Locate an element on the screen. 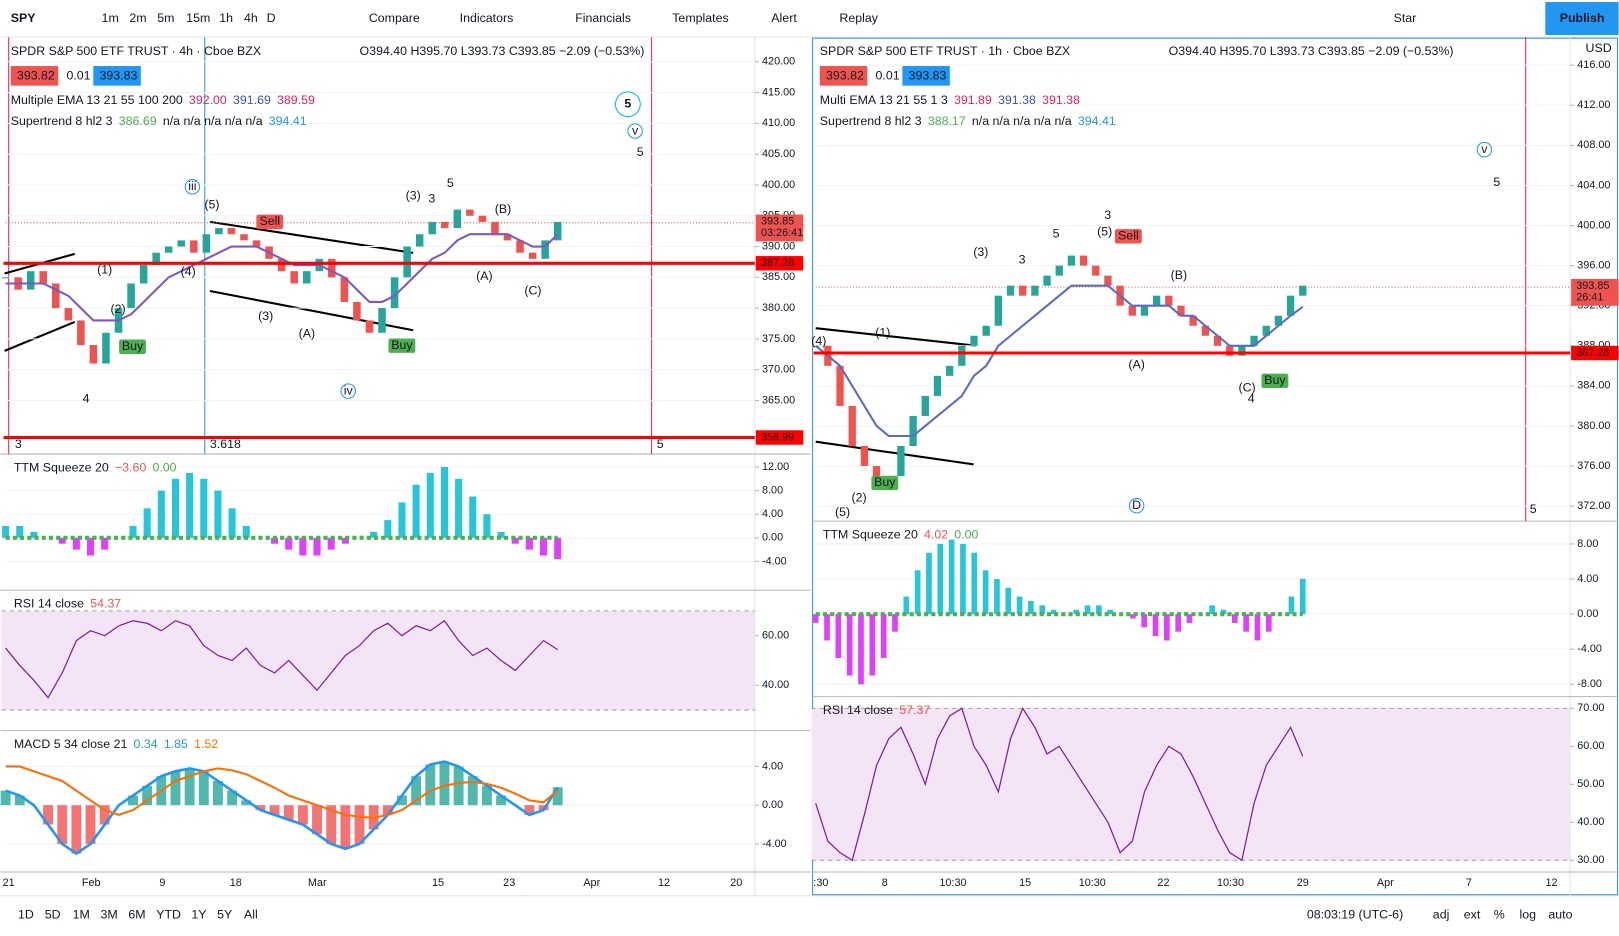 The height and width of the screenshot is (936, 1619). y-tick-label: 384.00 is located at coordinates (1593, 386).